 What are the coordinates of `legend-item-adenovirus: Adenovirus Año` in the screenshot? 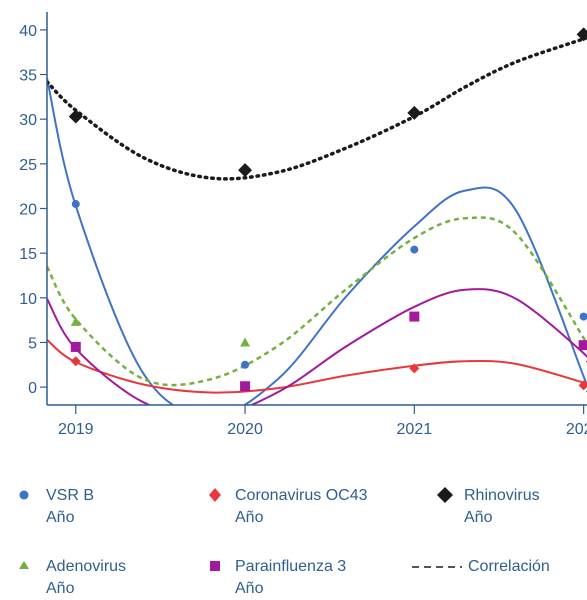 It's located at (72, 578).